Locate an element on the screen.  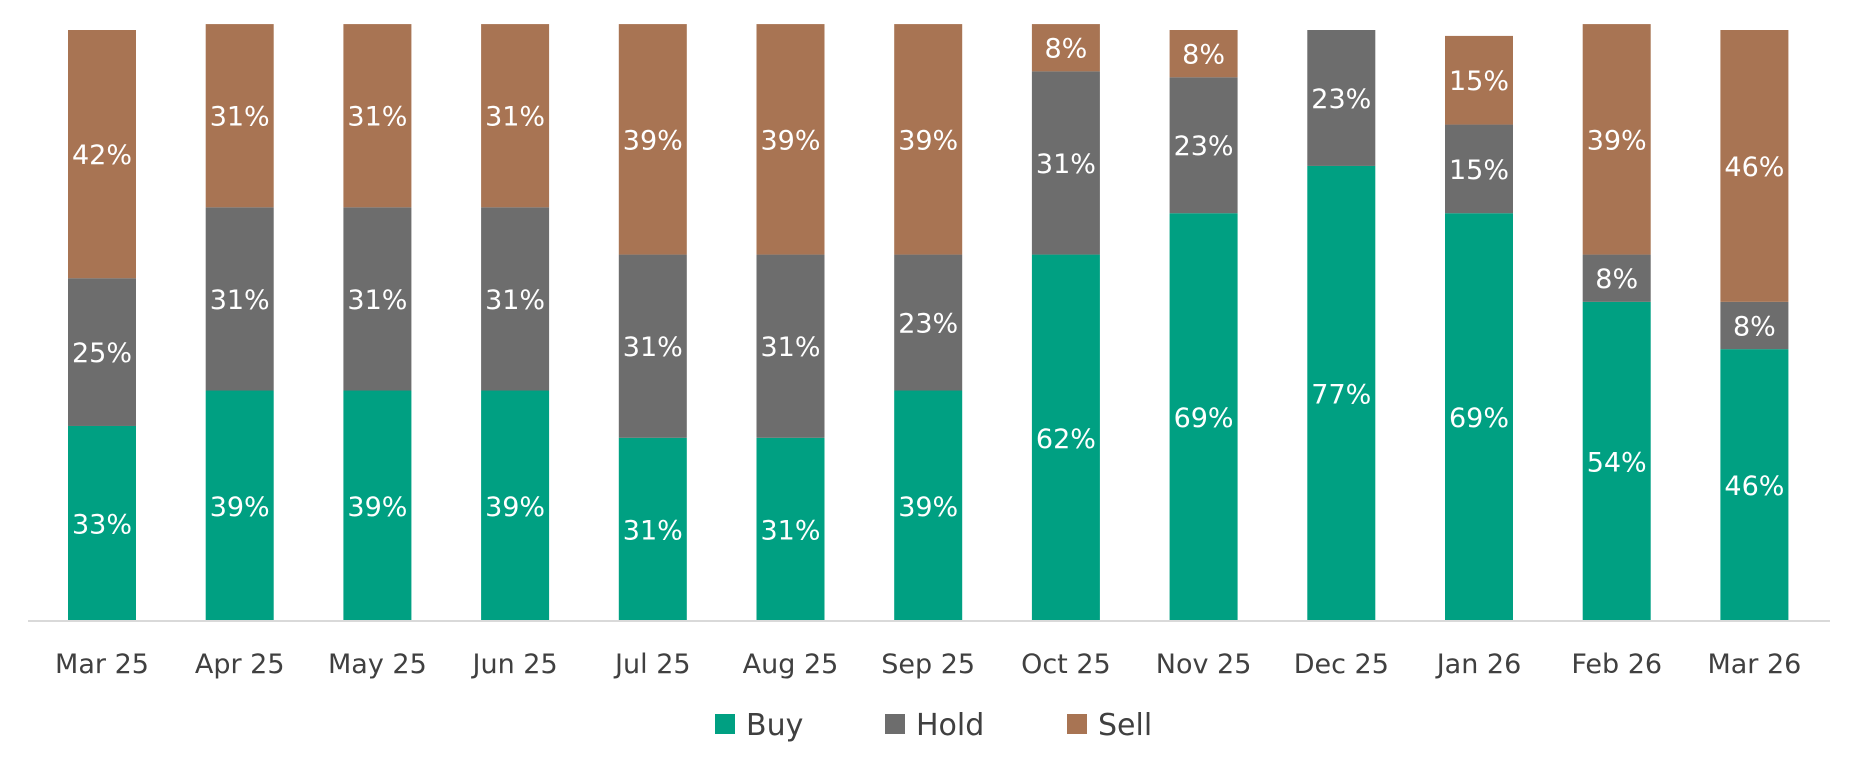
x-tick-label: May 25 is located at coordinates (377, 664).